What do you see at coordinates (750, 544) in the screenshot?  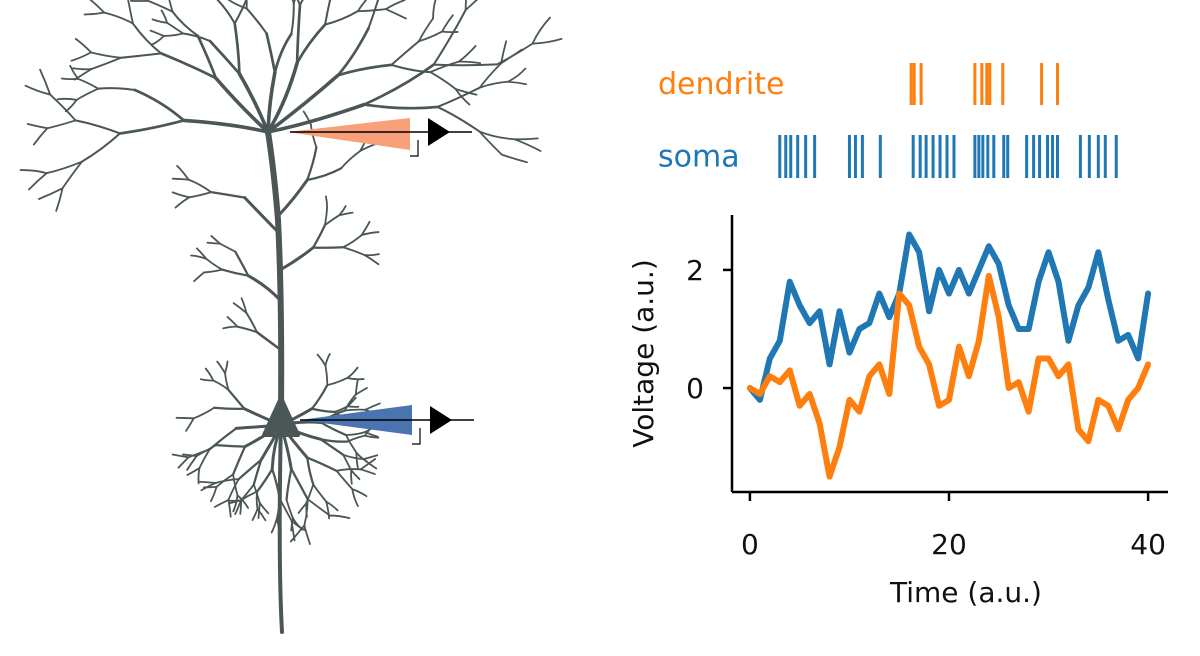 I see `x-tick-label: 0` at bounding box center [750, 544].